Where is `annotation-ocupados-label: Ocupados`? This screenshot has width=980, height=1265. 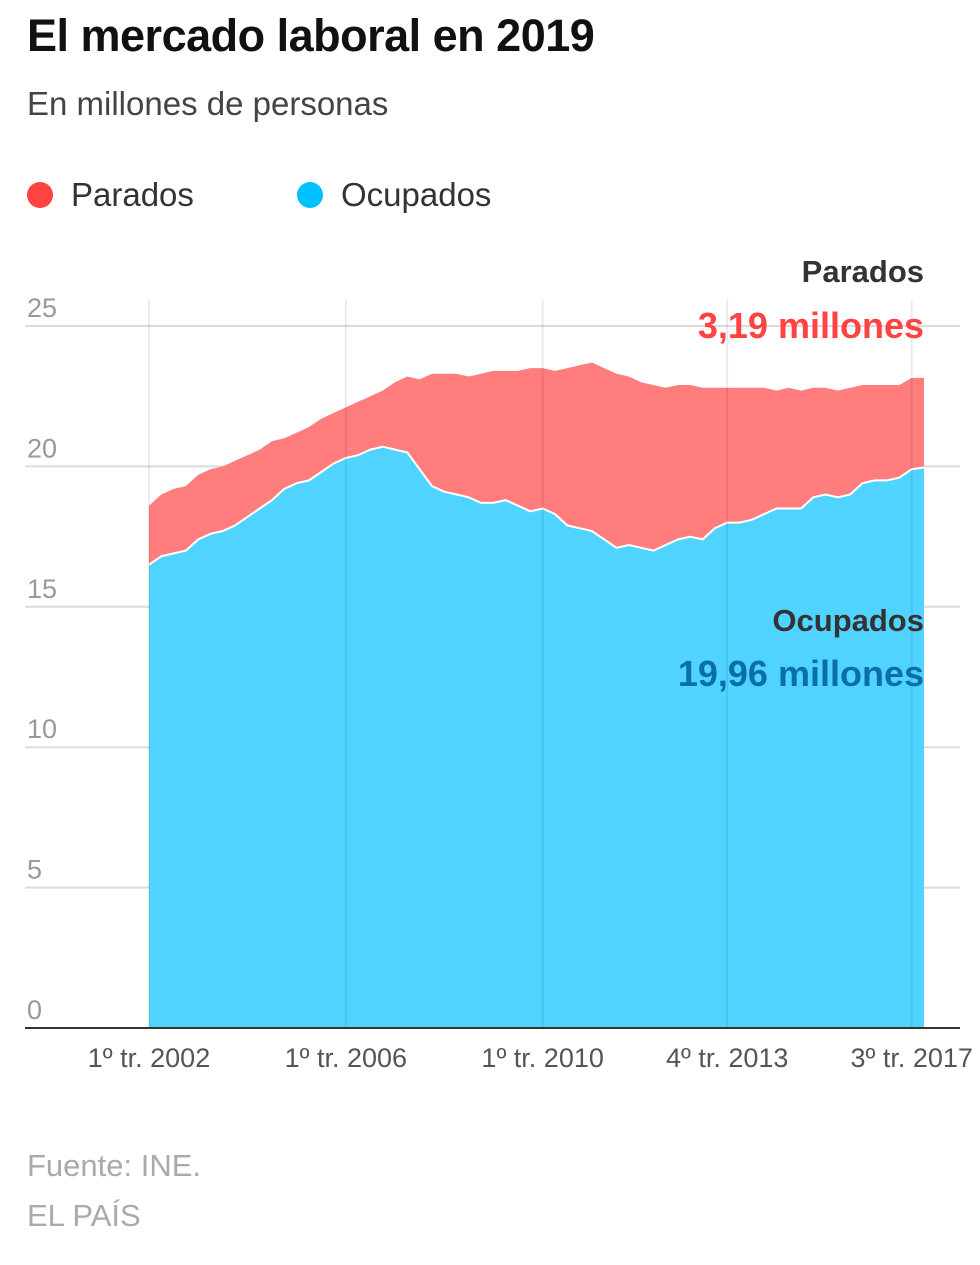
annotation-ocupados-label: Ocupados is located at coordinates (848, 620).